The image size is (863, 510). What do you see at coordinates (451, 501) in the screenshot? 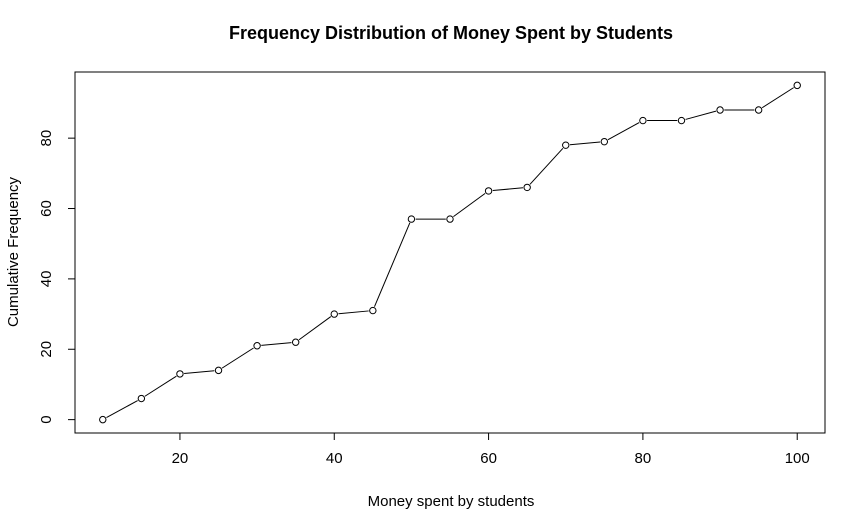
I see `x-axis-label: Money spent by students` at bounding box center [451, 501].